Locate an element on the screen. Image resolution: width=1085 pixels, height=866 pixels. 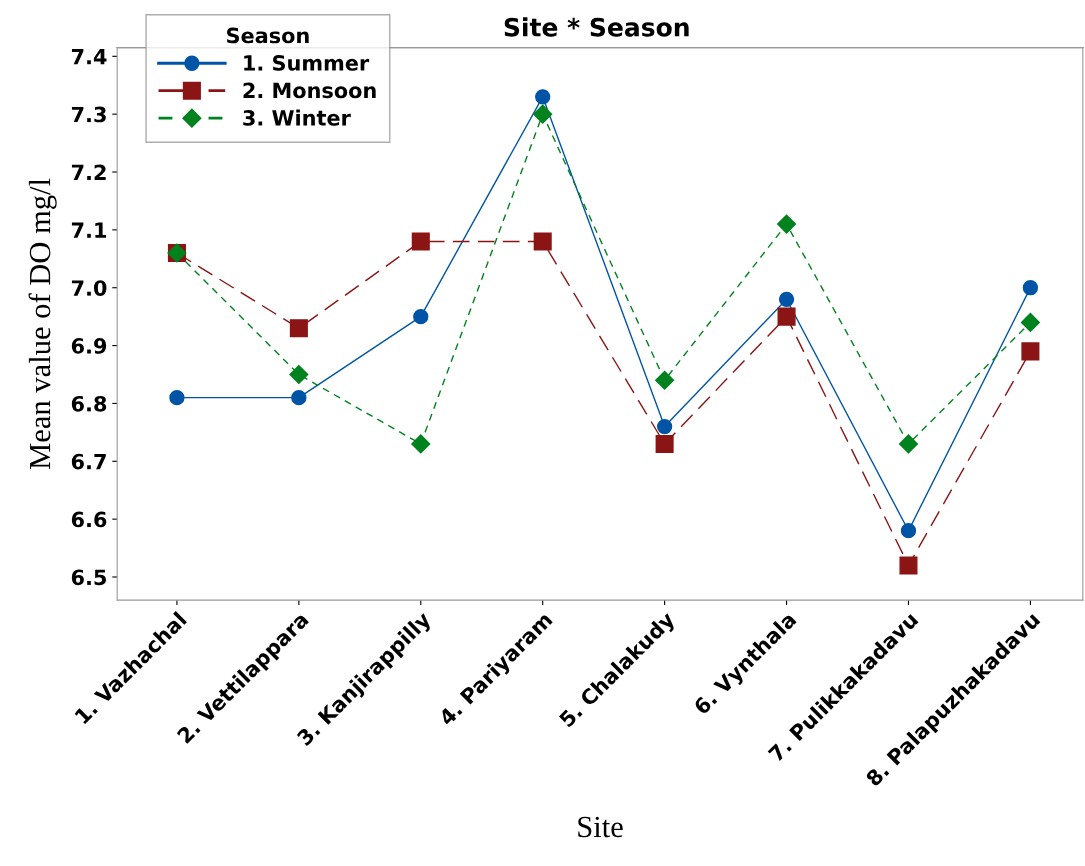
y-tick-label: 7.0 is located at coordinates (89, 288).